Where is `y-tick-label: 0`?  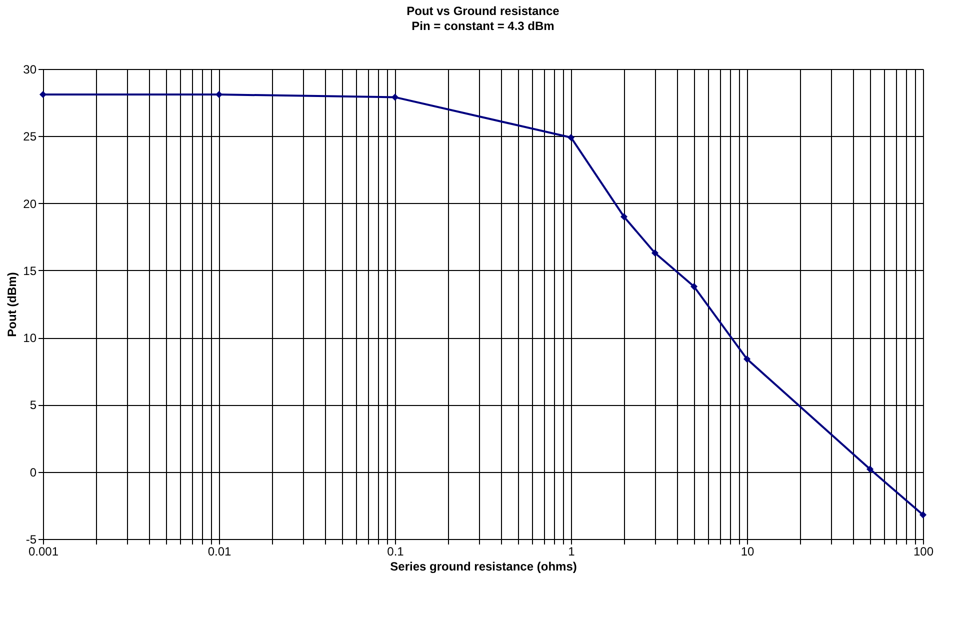
y-tick-label: 0 is located at coordinates (33, 472).